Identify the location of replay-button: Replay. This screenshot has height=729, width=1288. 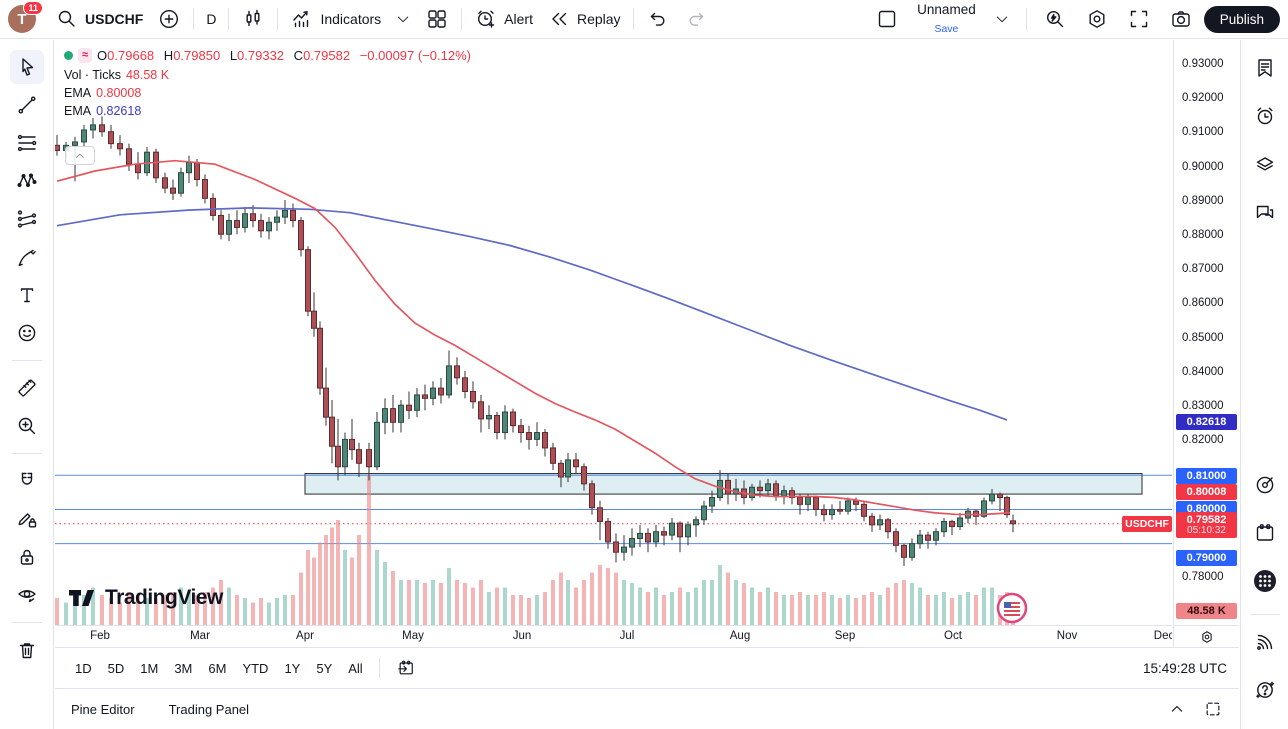
(584, 19).